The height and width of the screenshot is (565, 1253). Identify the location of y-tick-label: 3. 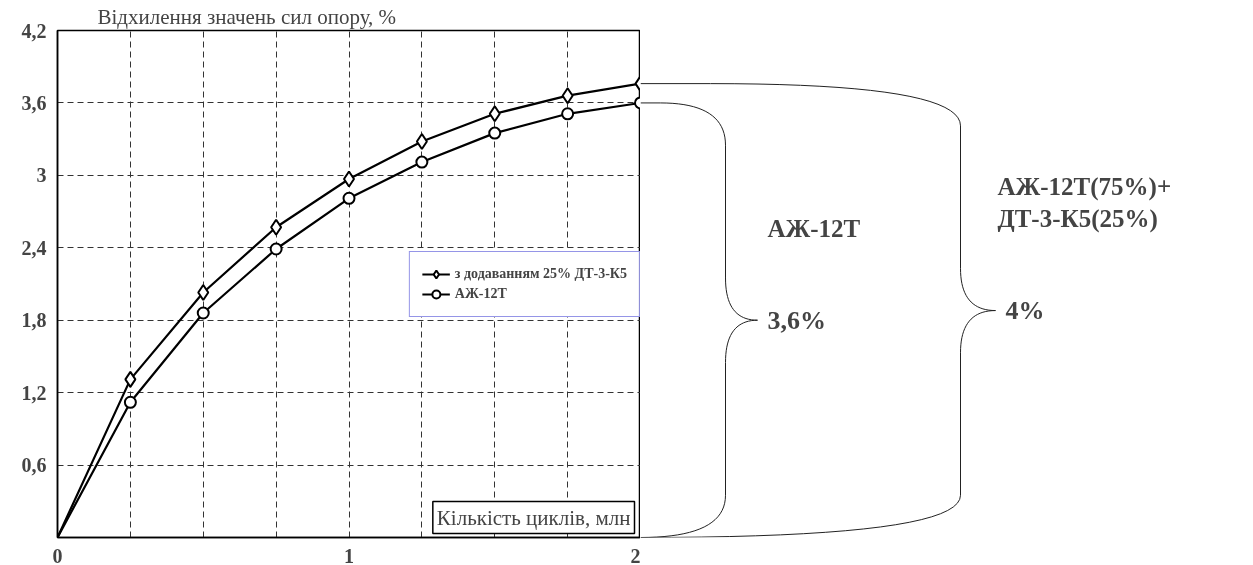
(41, 175).